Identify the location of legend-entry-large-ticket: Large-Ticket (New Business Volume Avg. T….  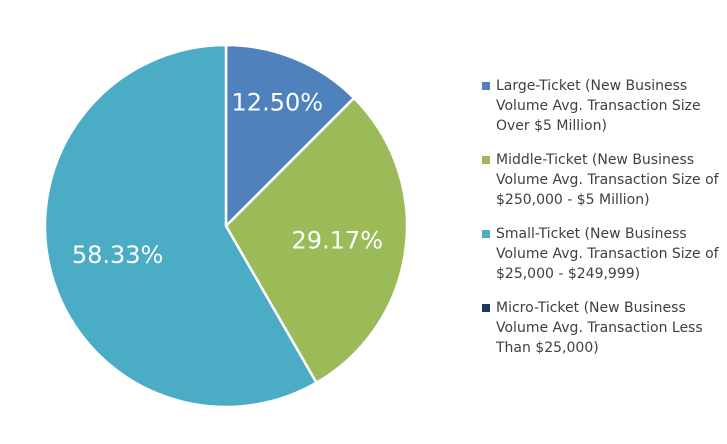
(602, 106).